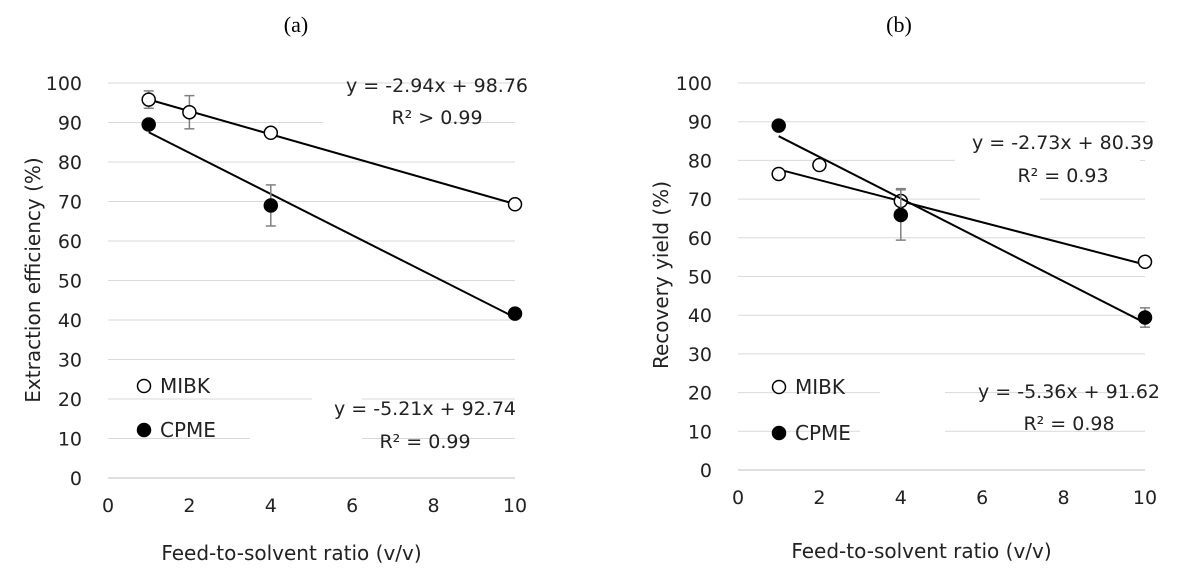 The height and width of the screenshot is (571, 1180). I want to click on charta-cpme-equation: y = -5.21x + 92.74, so click(425, 409).